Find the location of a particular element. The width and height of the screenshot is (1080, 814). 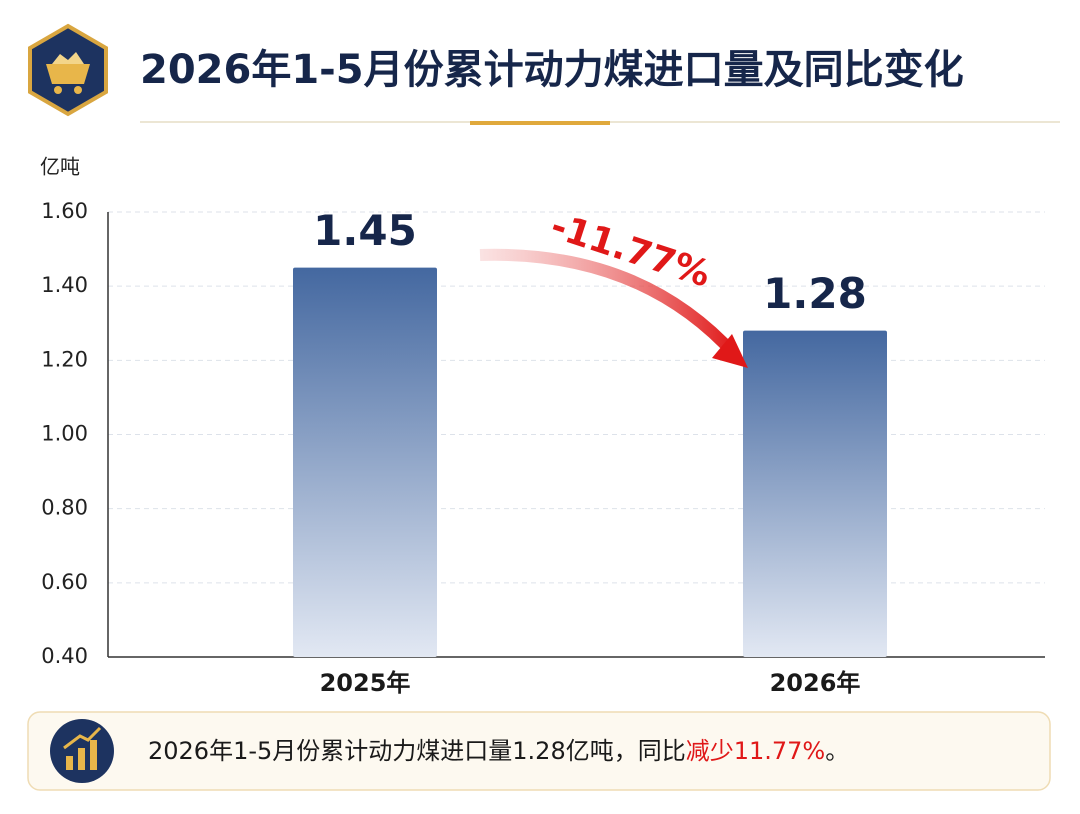

x-tick-label: 2026年 is located at coordinates (815, 683).